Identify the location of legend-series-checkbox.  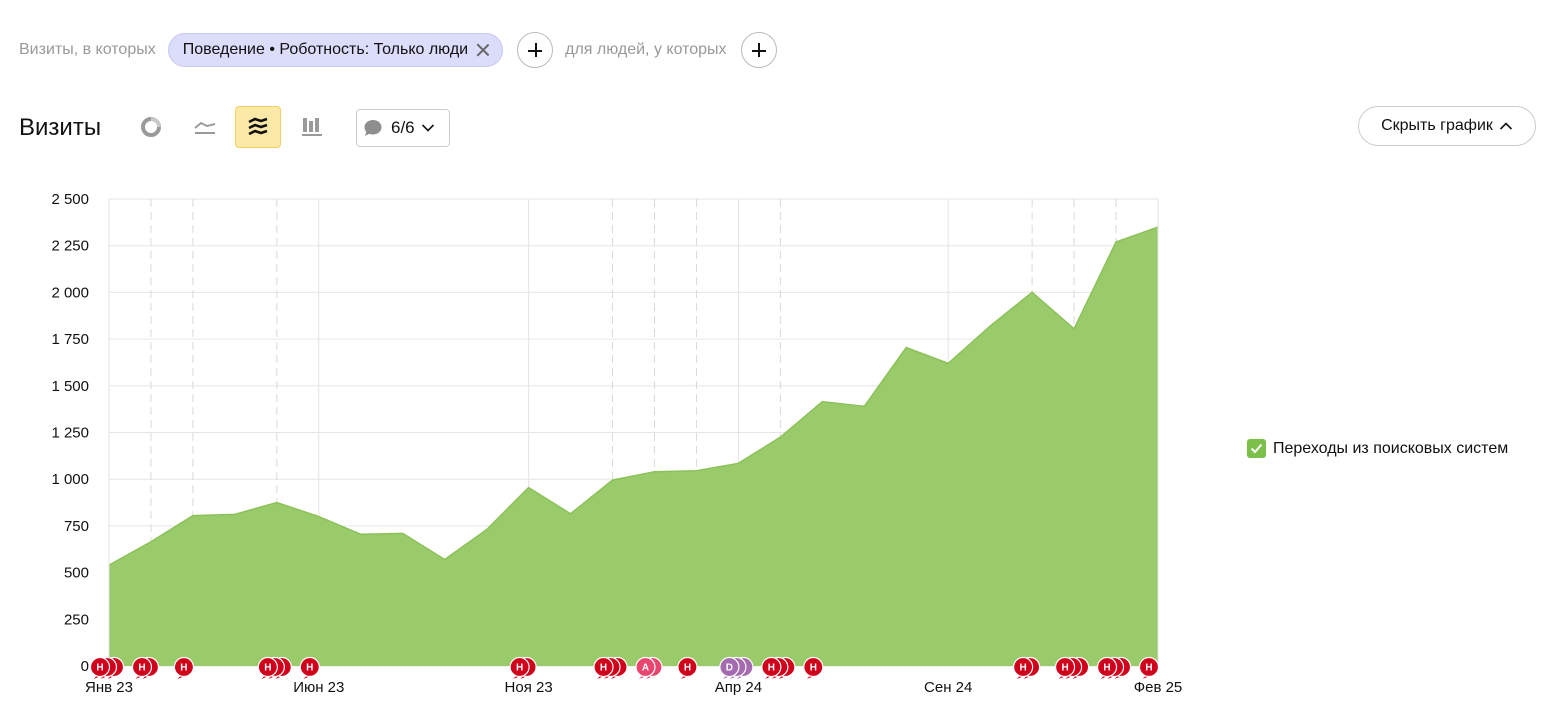
(1256, 448).